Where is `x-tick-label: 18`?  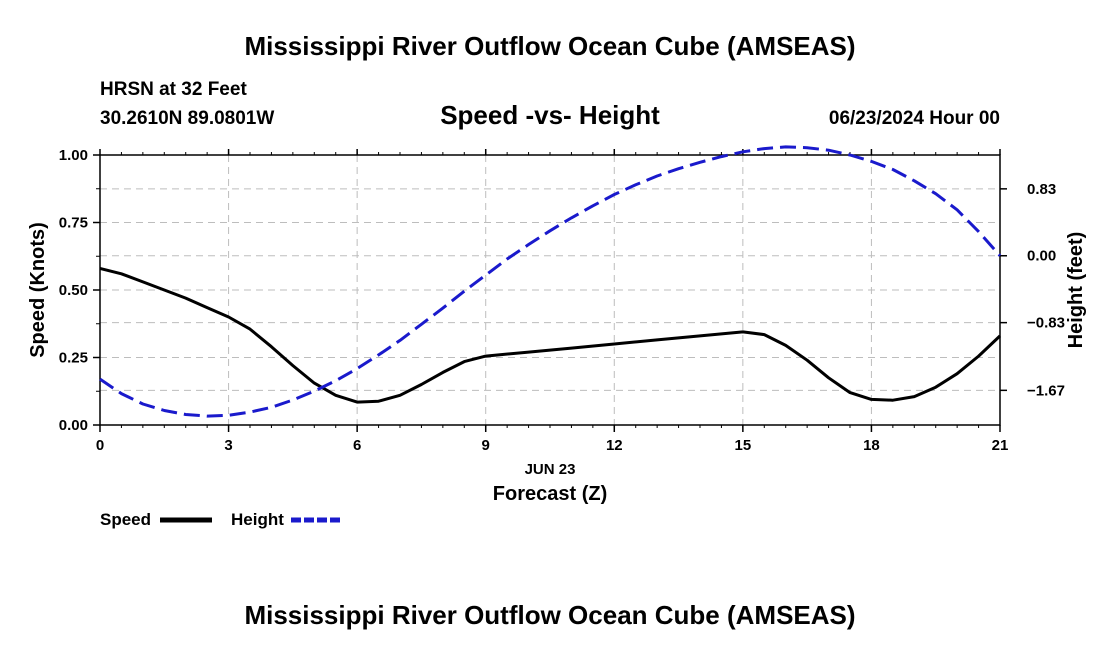
x-tick-label: 18 is located at coordinates (871, 445).